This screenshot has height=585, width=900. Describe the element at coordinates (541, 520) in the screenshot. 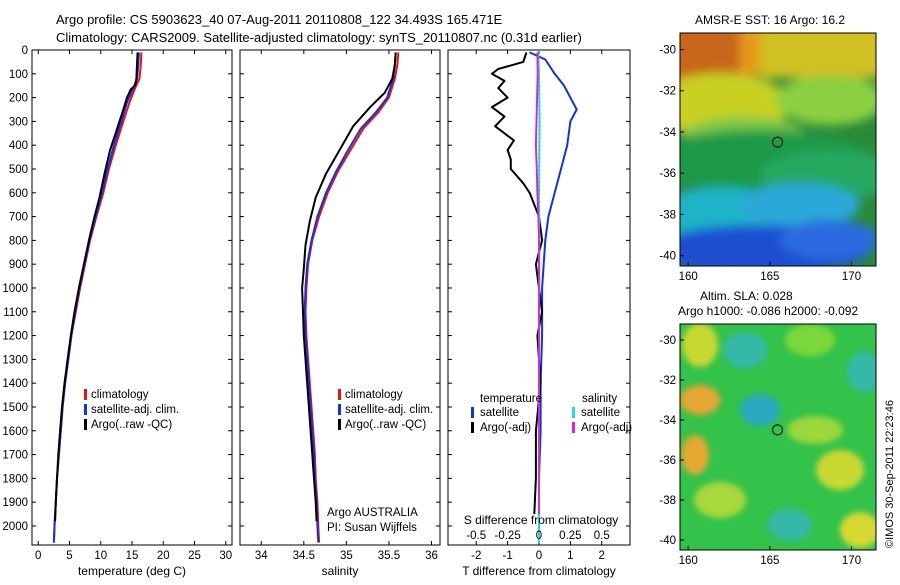

I see `difference-xlabel-top: S difference from climatology` at that location.